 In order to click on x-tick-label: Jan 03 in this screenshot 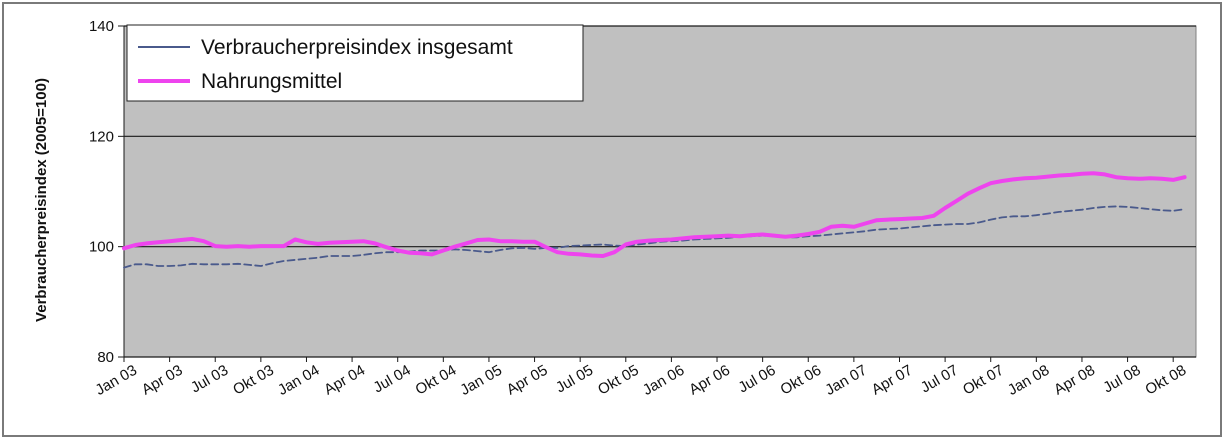, I will do `click(116, 380)`.